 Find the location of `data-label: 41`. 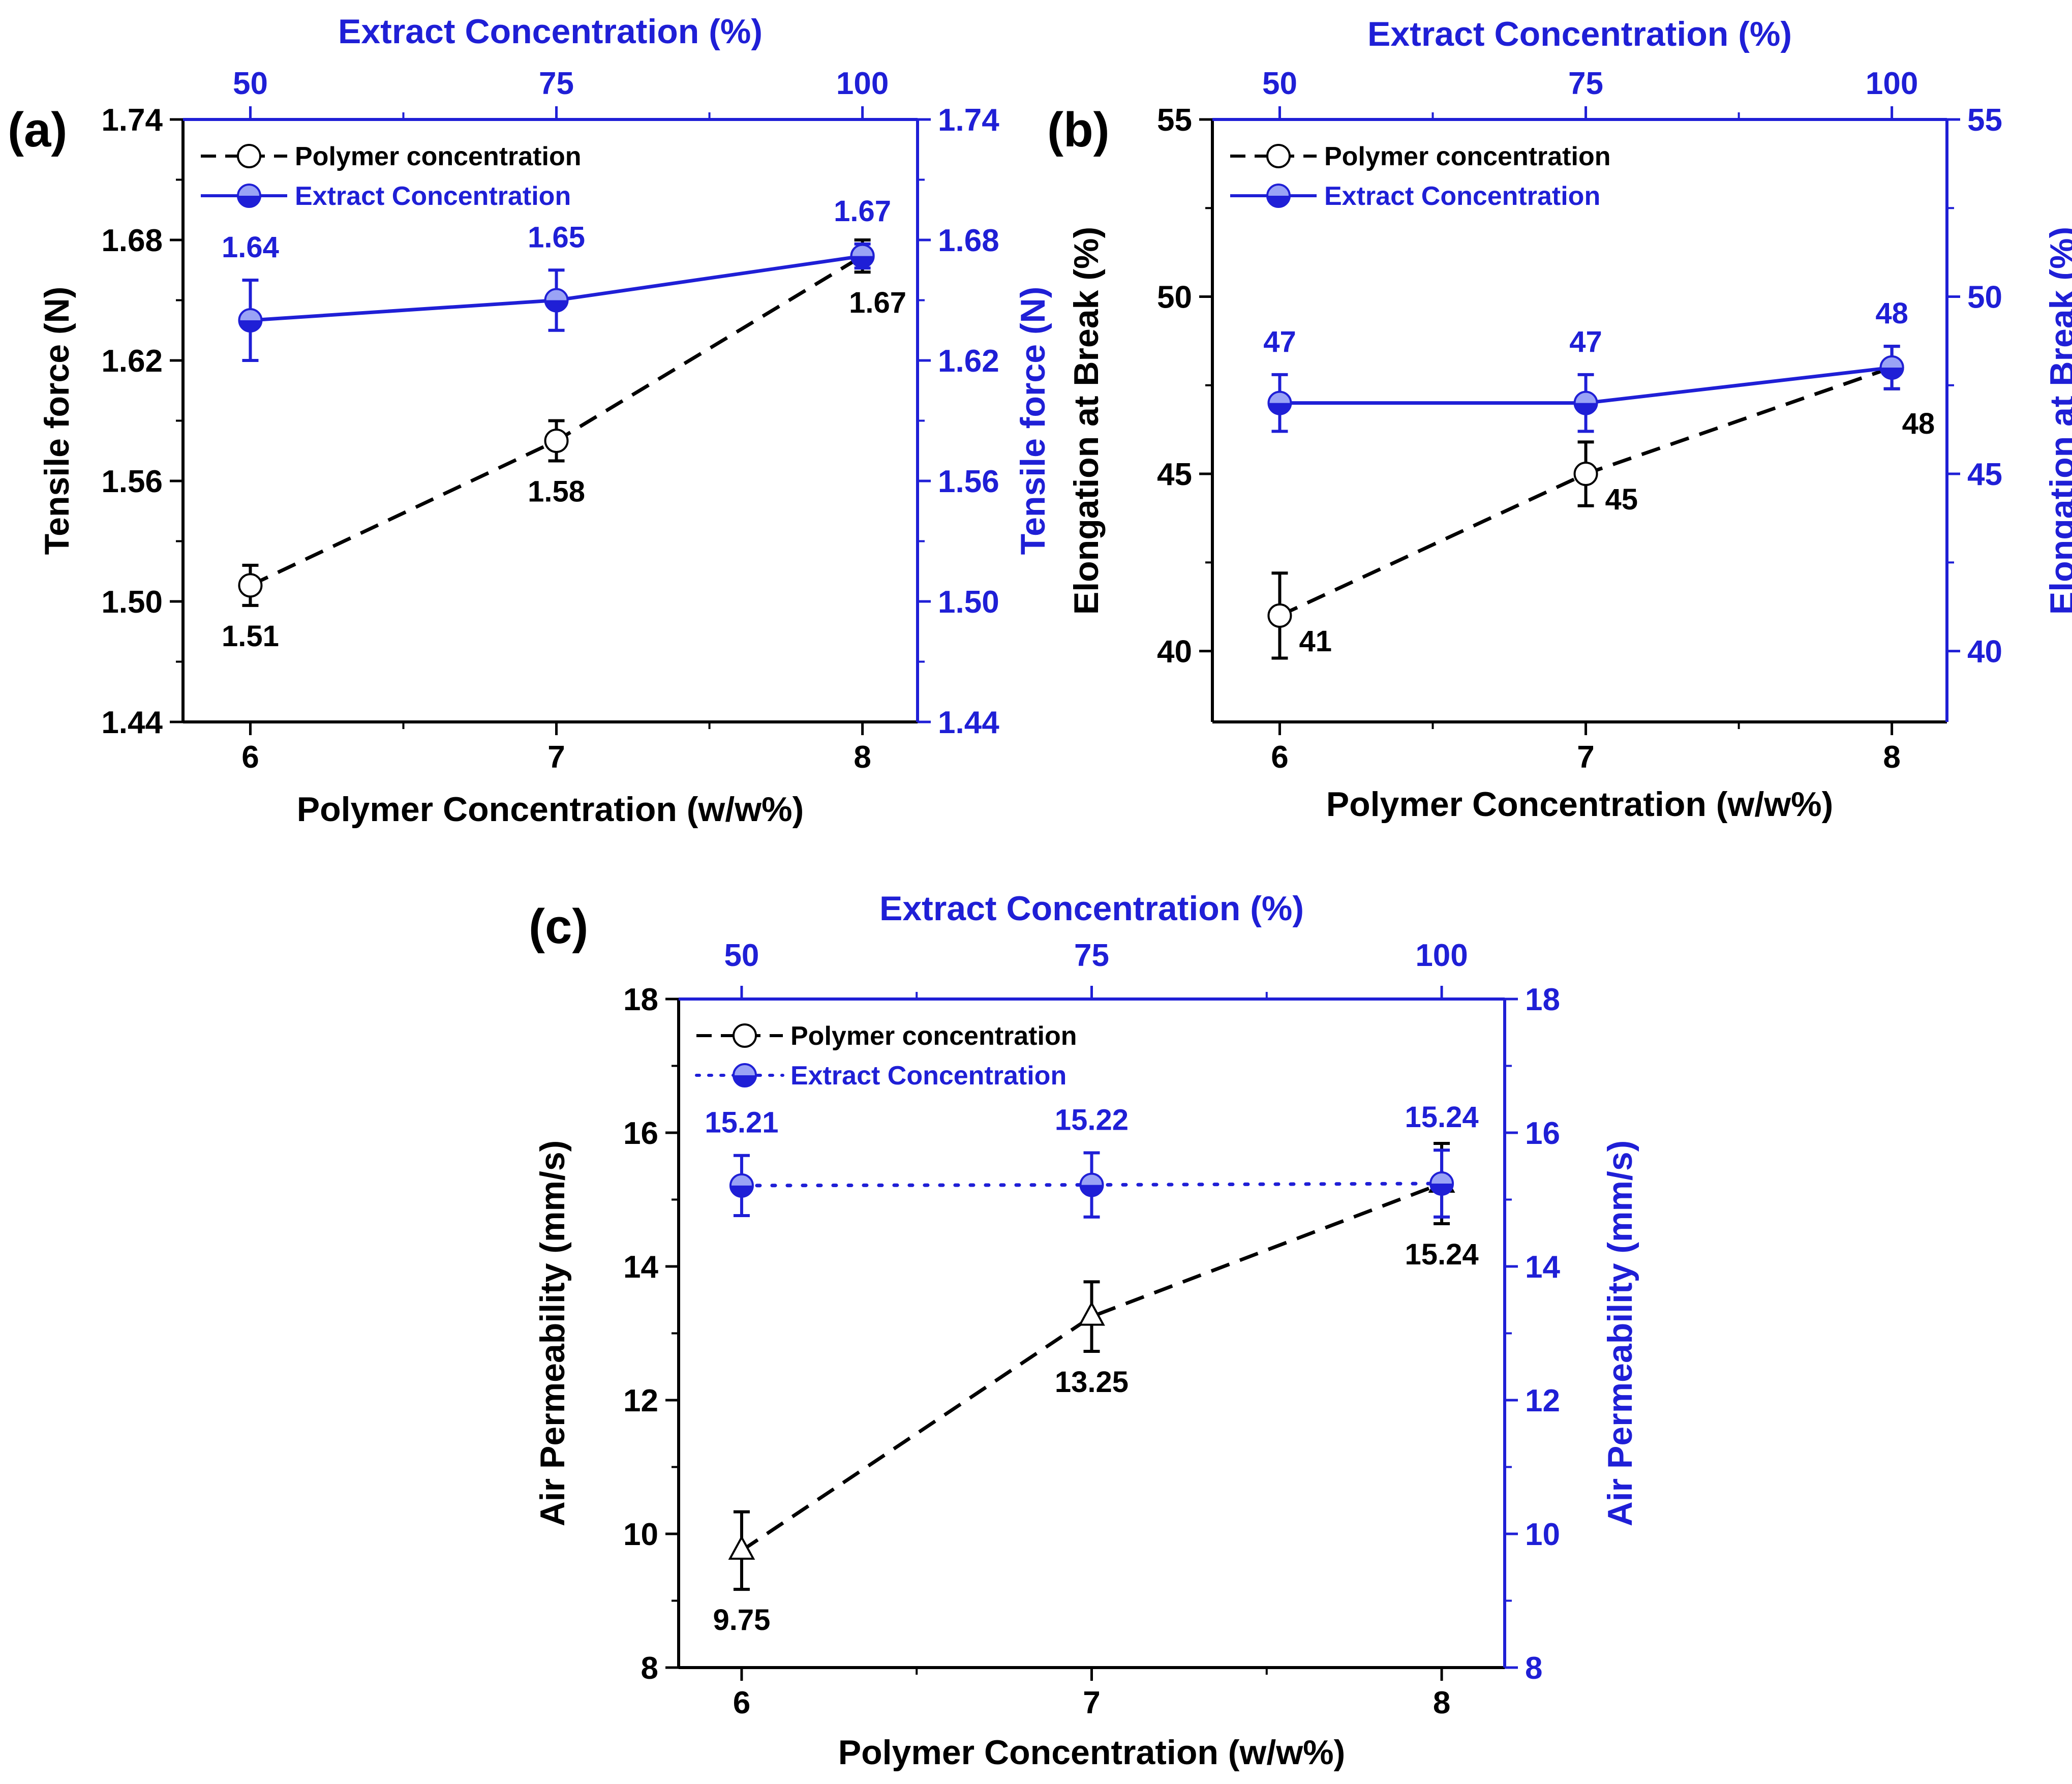

data-label: 41 is located at coordinates (1315, 641).